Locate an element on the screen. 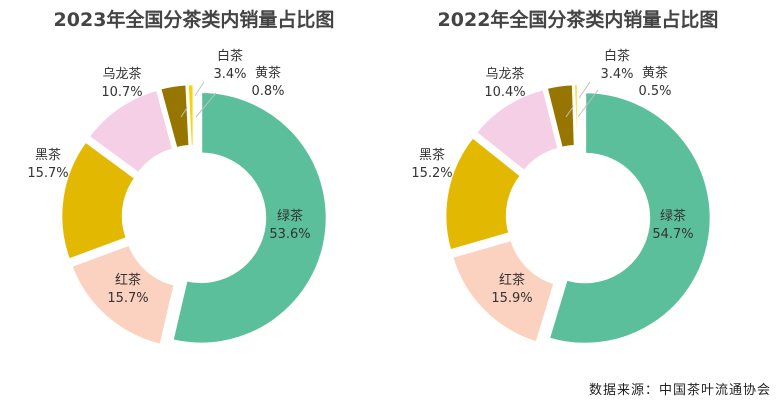  slice-value-green-tea-2022: 54.7% is located at coordinates (672, 234).